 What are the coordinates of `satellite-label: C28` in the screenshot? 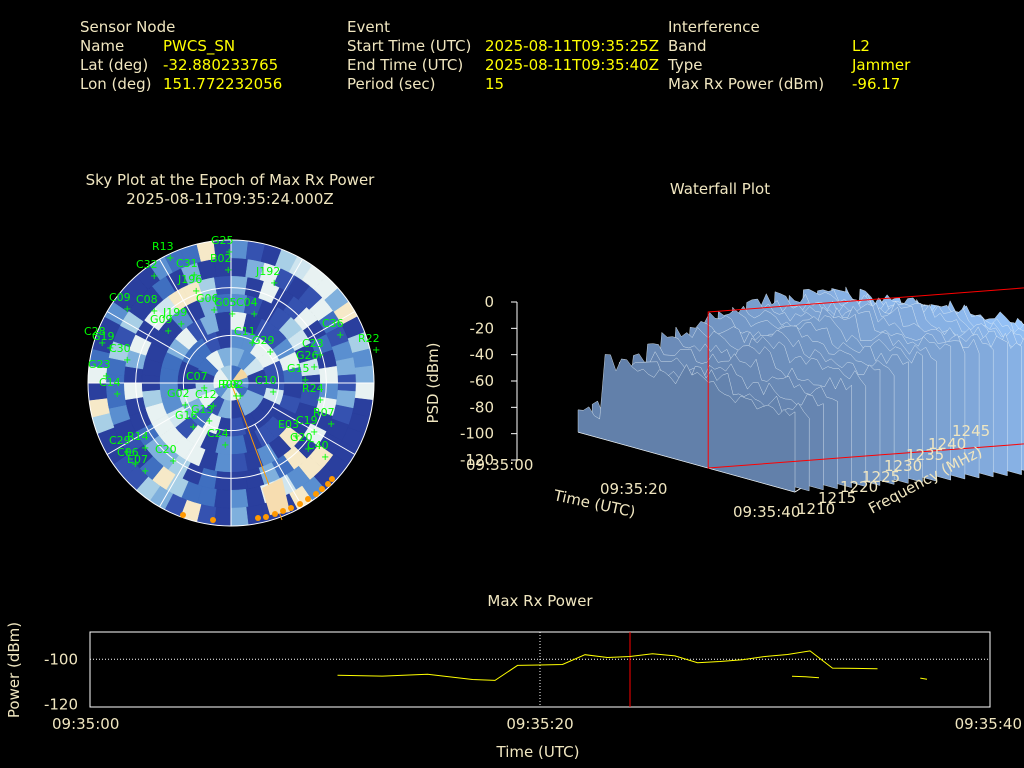 It's located at (95, 331).